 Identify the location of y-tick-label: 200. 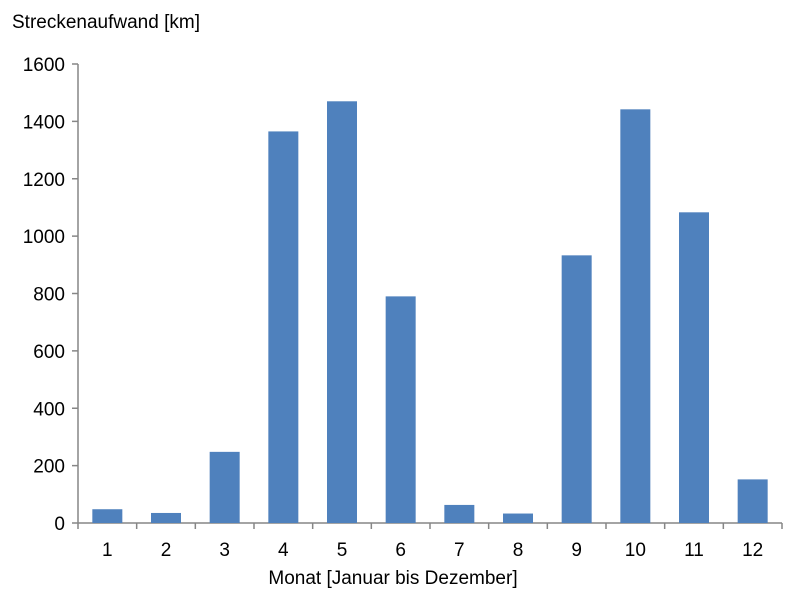
(49, 467).